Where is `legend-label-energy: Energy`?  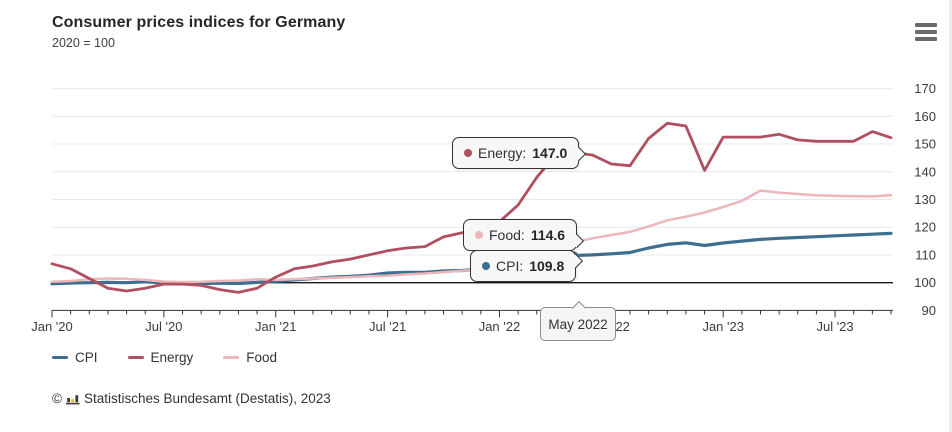
legend-label-energy: Energy is located at coordinates (172, 357).